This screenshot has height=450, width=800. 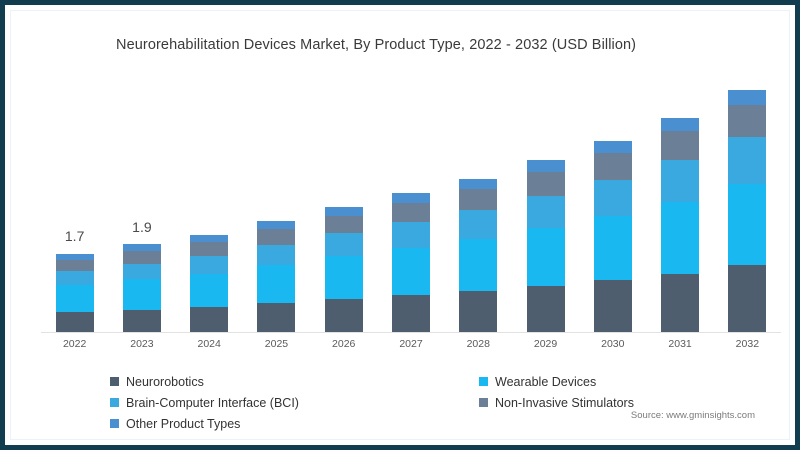 What do you see at coordinates (183, 423) in the screenshot?
I see `legend-label: Other Product Types` at bounding box center [183, 423].